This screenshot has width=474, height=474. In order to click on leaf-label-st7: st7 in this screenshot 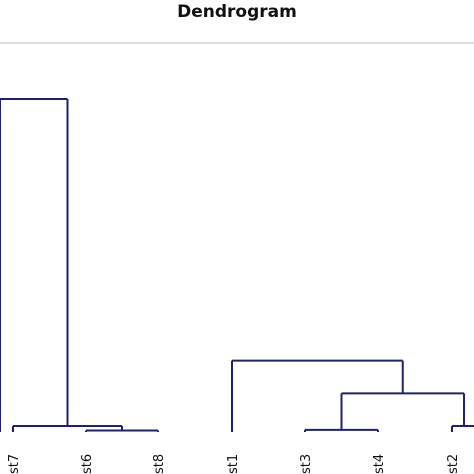, I will do `click(14, 464)`.